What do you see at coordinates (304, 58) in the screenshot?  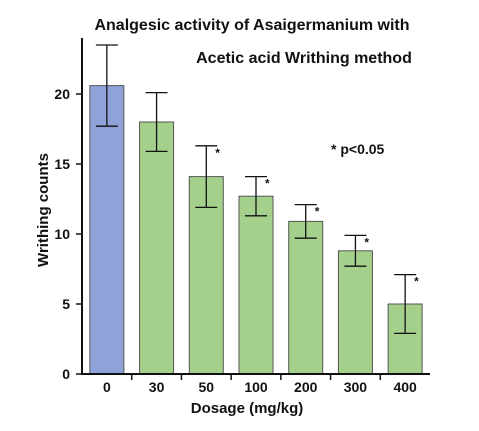 I see `chart-title-line2: Acetic acid Writhing method` at bounding box center [304, 58].